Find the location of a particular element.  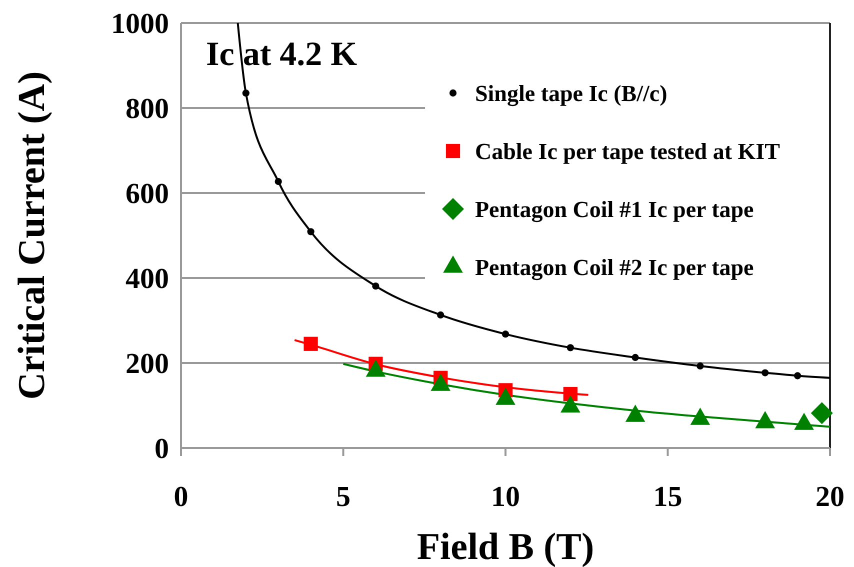

y-axis-title: Critical Current (A) is located at coordinates (32, 235).